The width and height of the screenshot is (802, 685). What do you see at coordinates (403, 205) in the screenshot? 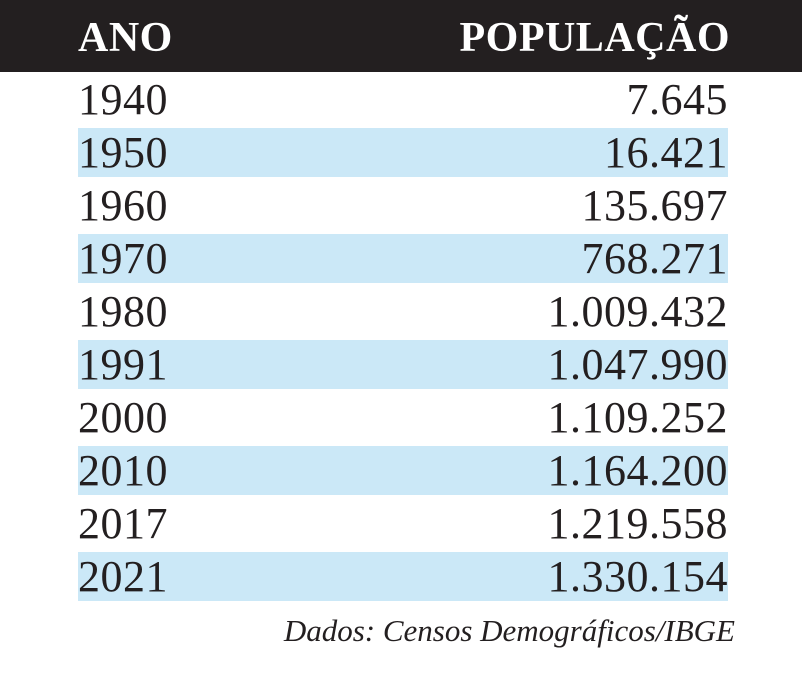
I see `table-row: 1960 135.697` at bounding box center [403, 205].